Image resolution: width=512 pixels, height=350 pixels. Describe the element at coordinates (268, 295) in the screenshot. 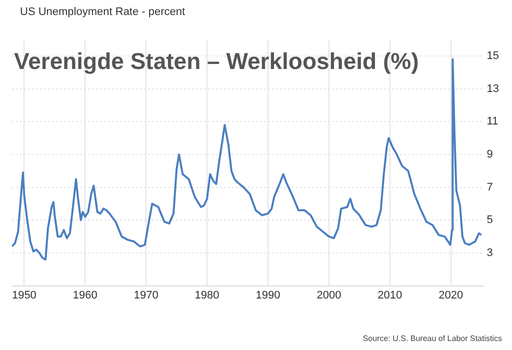

I see `x-tick-label: 1990` at that location.